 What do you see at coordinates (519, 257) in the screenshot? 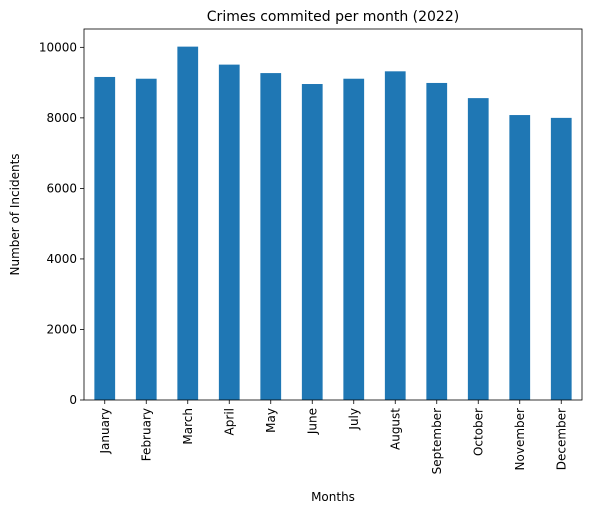
I see `bar-november` at bounding box center [519, 257].